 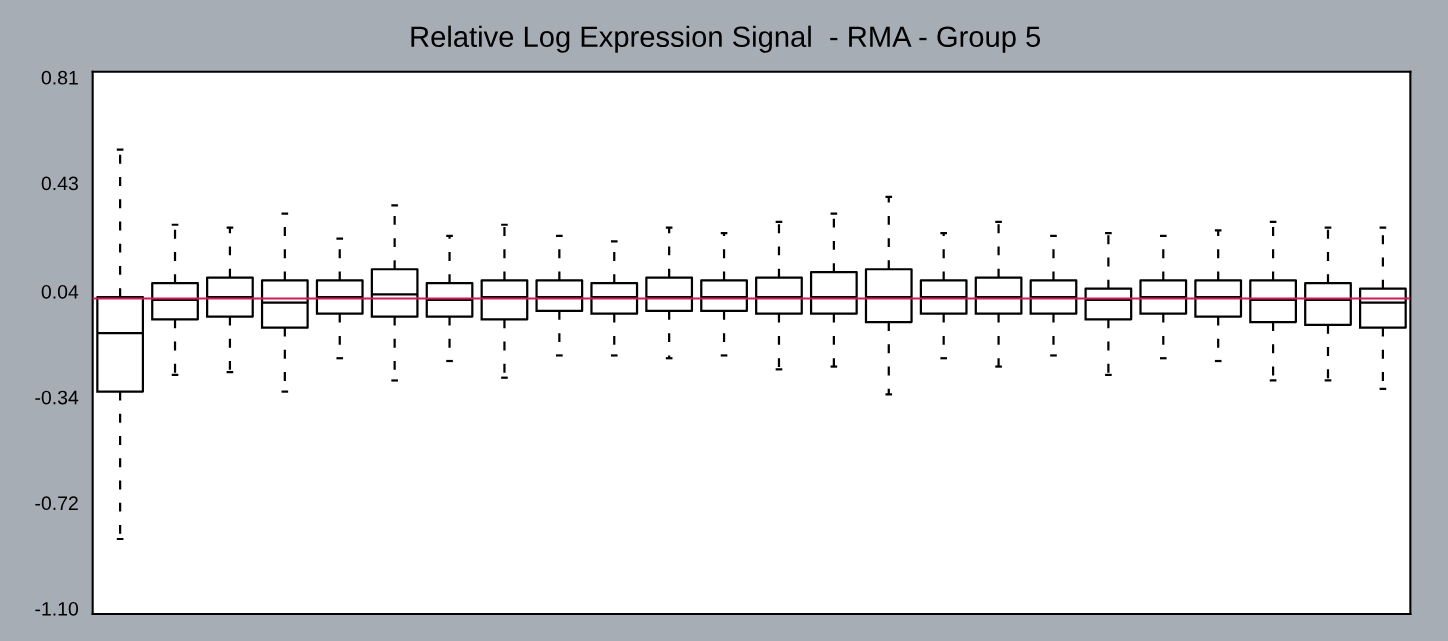 What do you see at coordinates (59, 183) in the screenshot?
I see `y-tick-label: 0.43` at bounding box center [59, 183].